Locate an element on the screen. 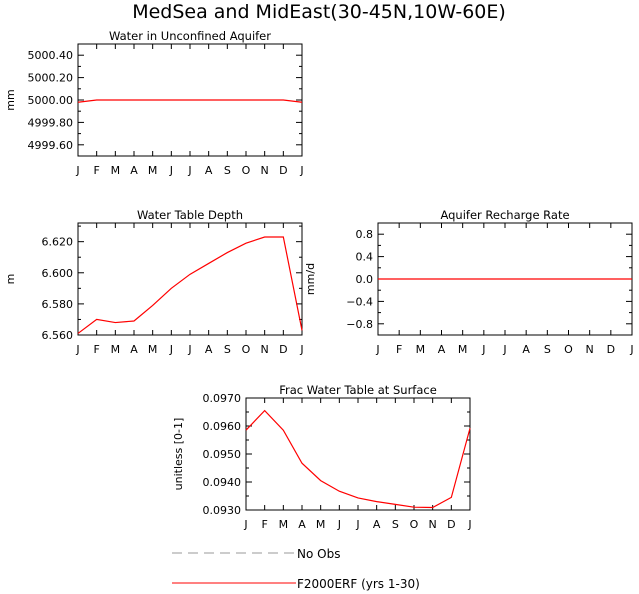 The width and height of the screenshot is (639, 594). y-tick-label: 6.600 is located at coordinates (58, 273).